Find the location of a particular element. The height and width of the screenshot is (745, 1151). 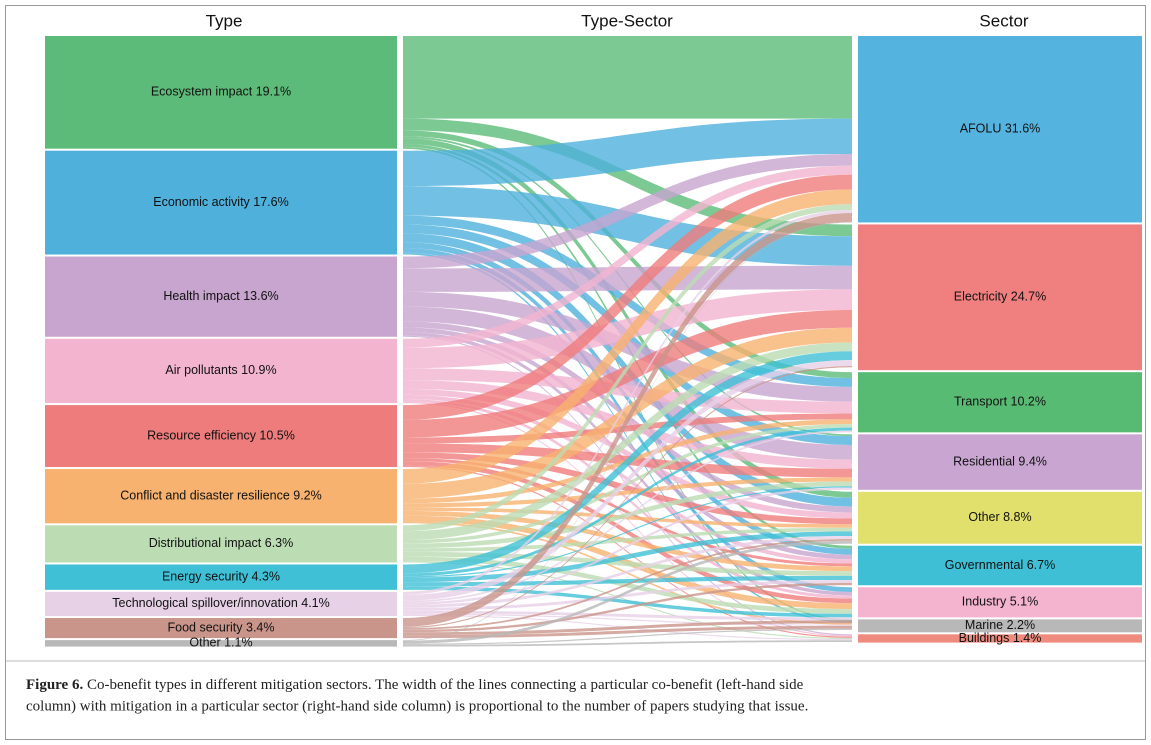

node-label: Conflict and disaster resilience 9.2% is located at coordinates (221, 495).